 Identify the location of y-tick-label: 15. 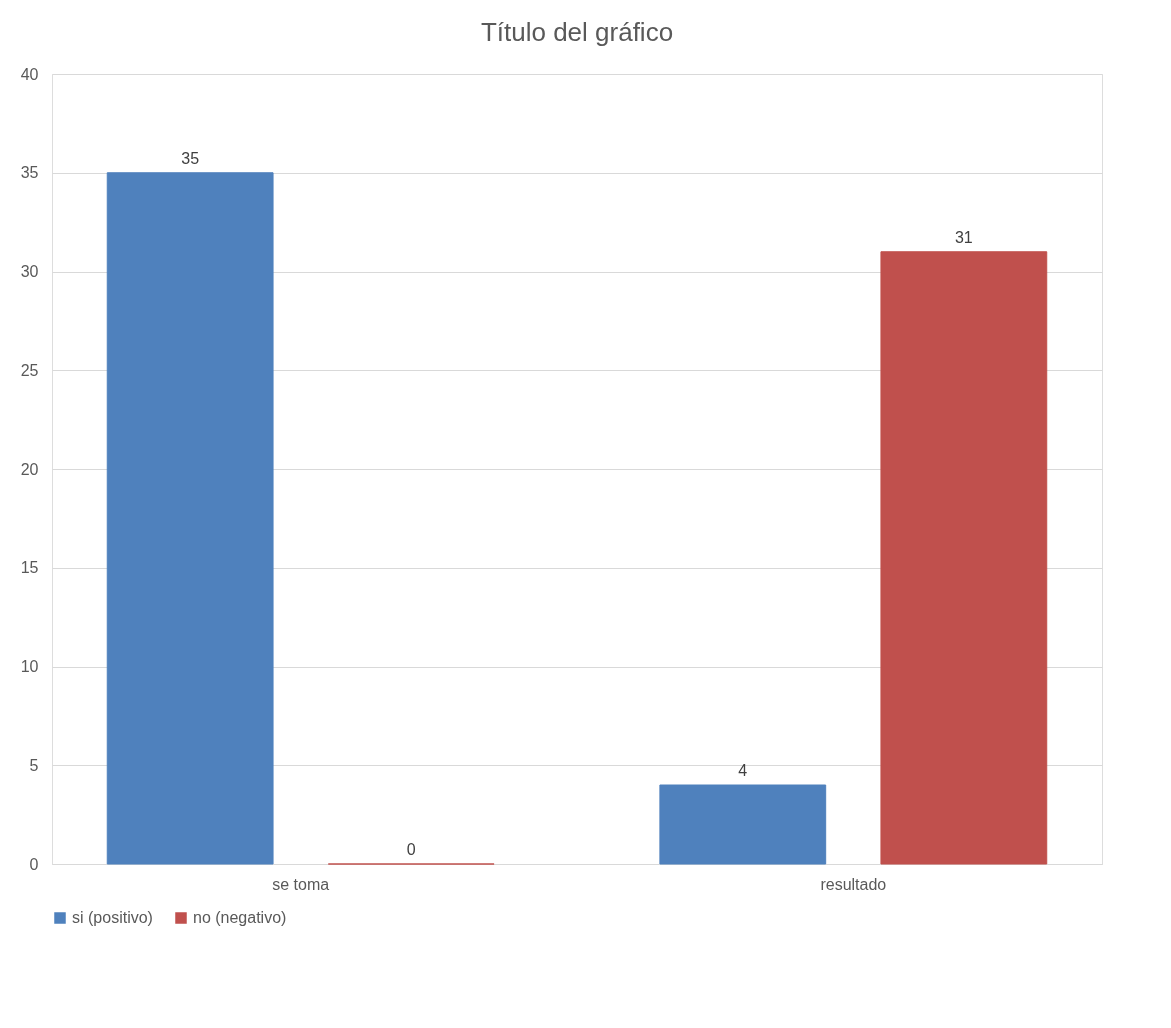
(29, 568).